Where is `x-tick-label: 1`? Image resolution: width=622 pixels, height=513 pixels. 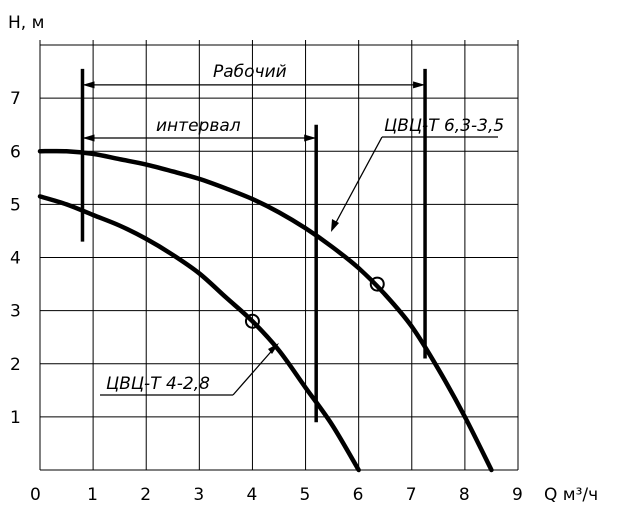
x-tick-label: 1 is located at coordinates (92, 495).